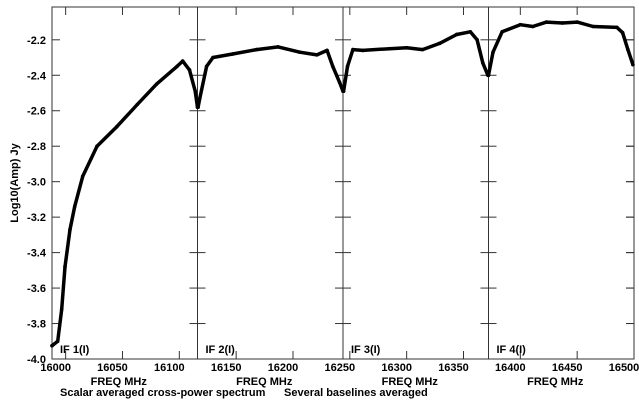 This screenshot has height=405, width=639. I want to click on y-axis-label: Log10(Amp) Jy, so click(15, 182).